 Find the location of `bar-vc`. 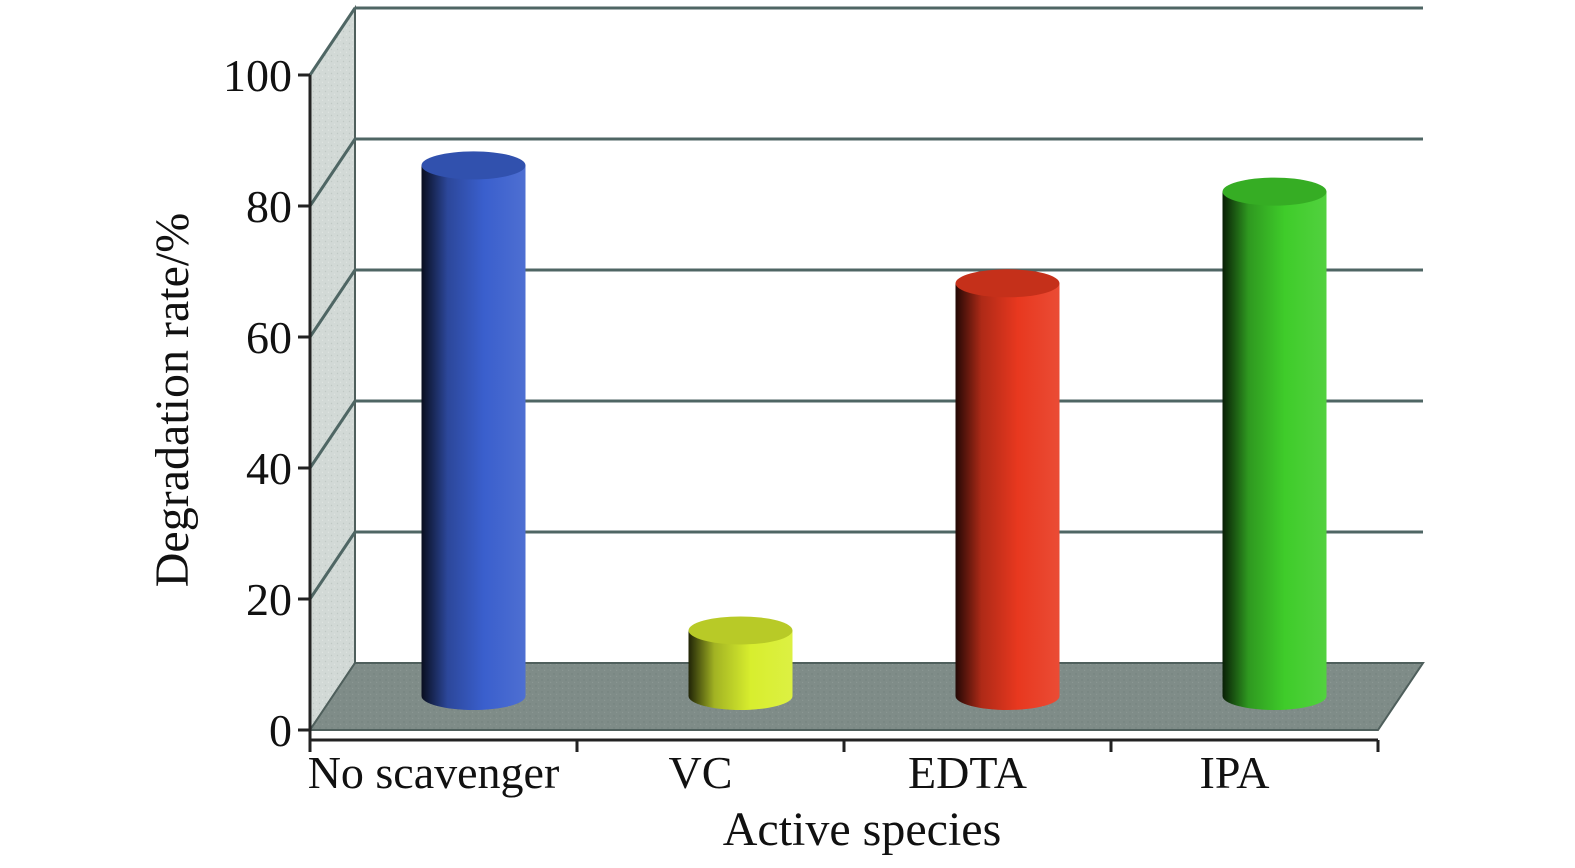

bar-vc is located at coordinates (740, 663).